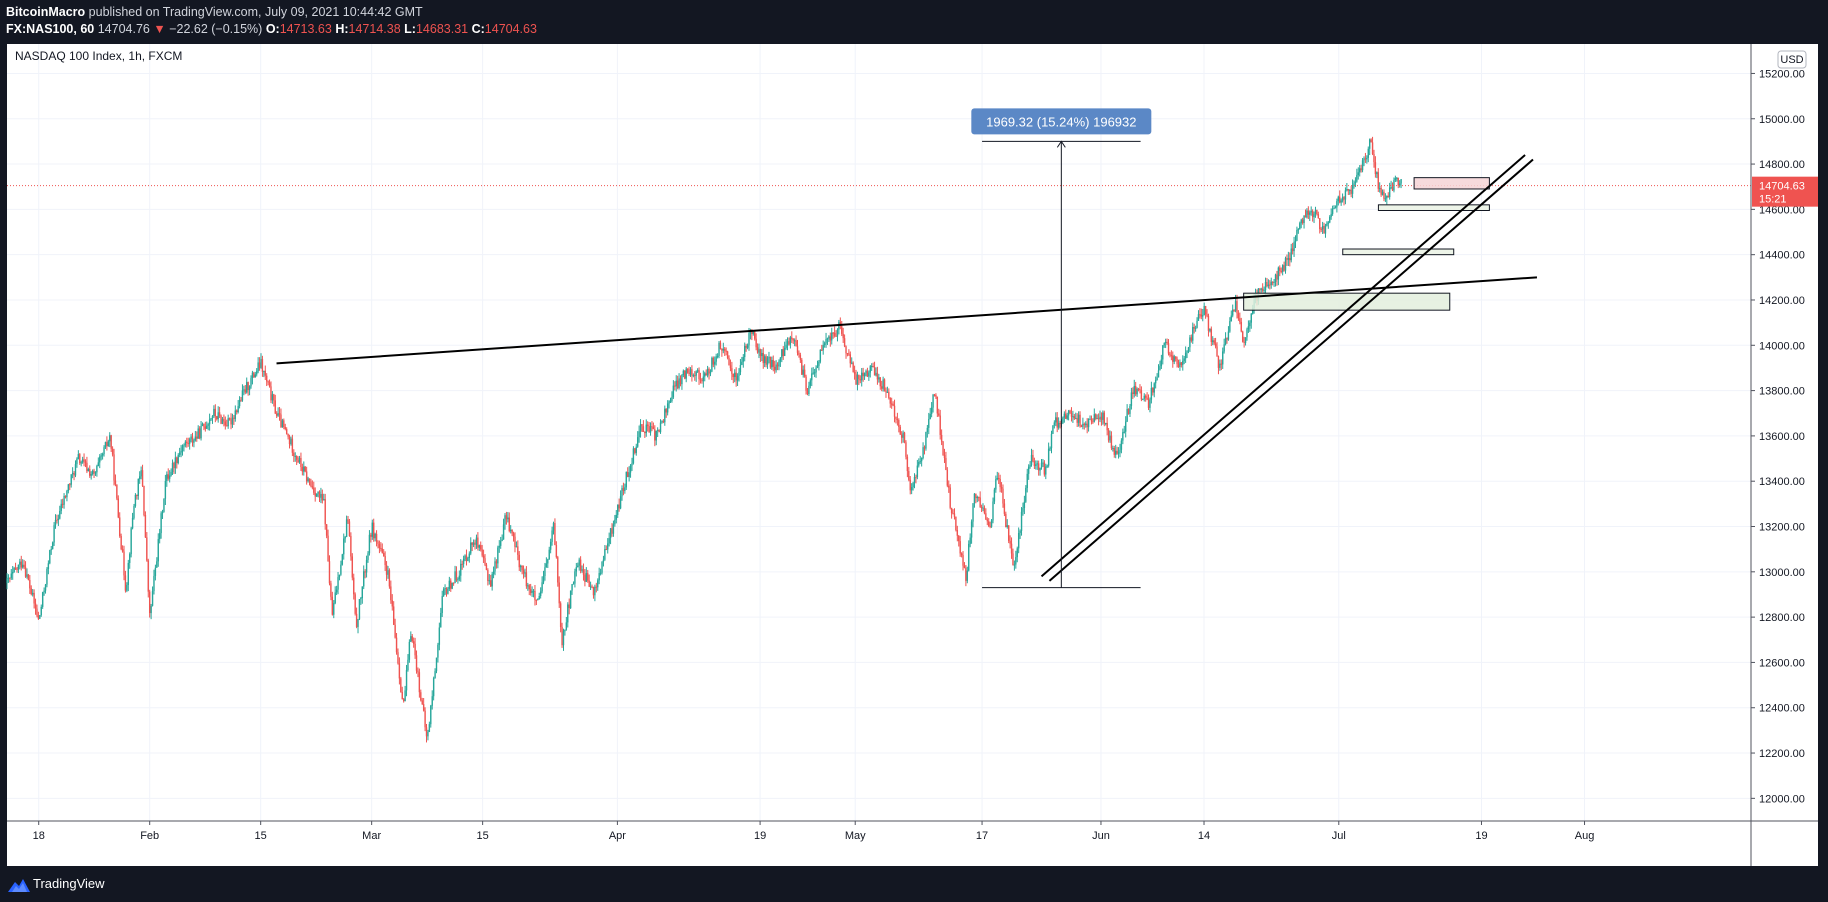 The image size is (1828, 902). What do you see at coordinates (1784, 432) in the screenshot?
I see `price-axis` at bounding box center [1784, 432].